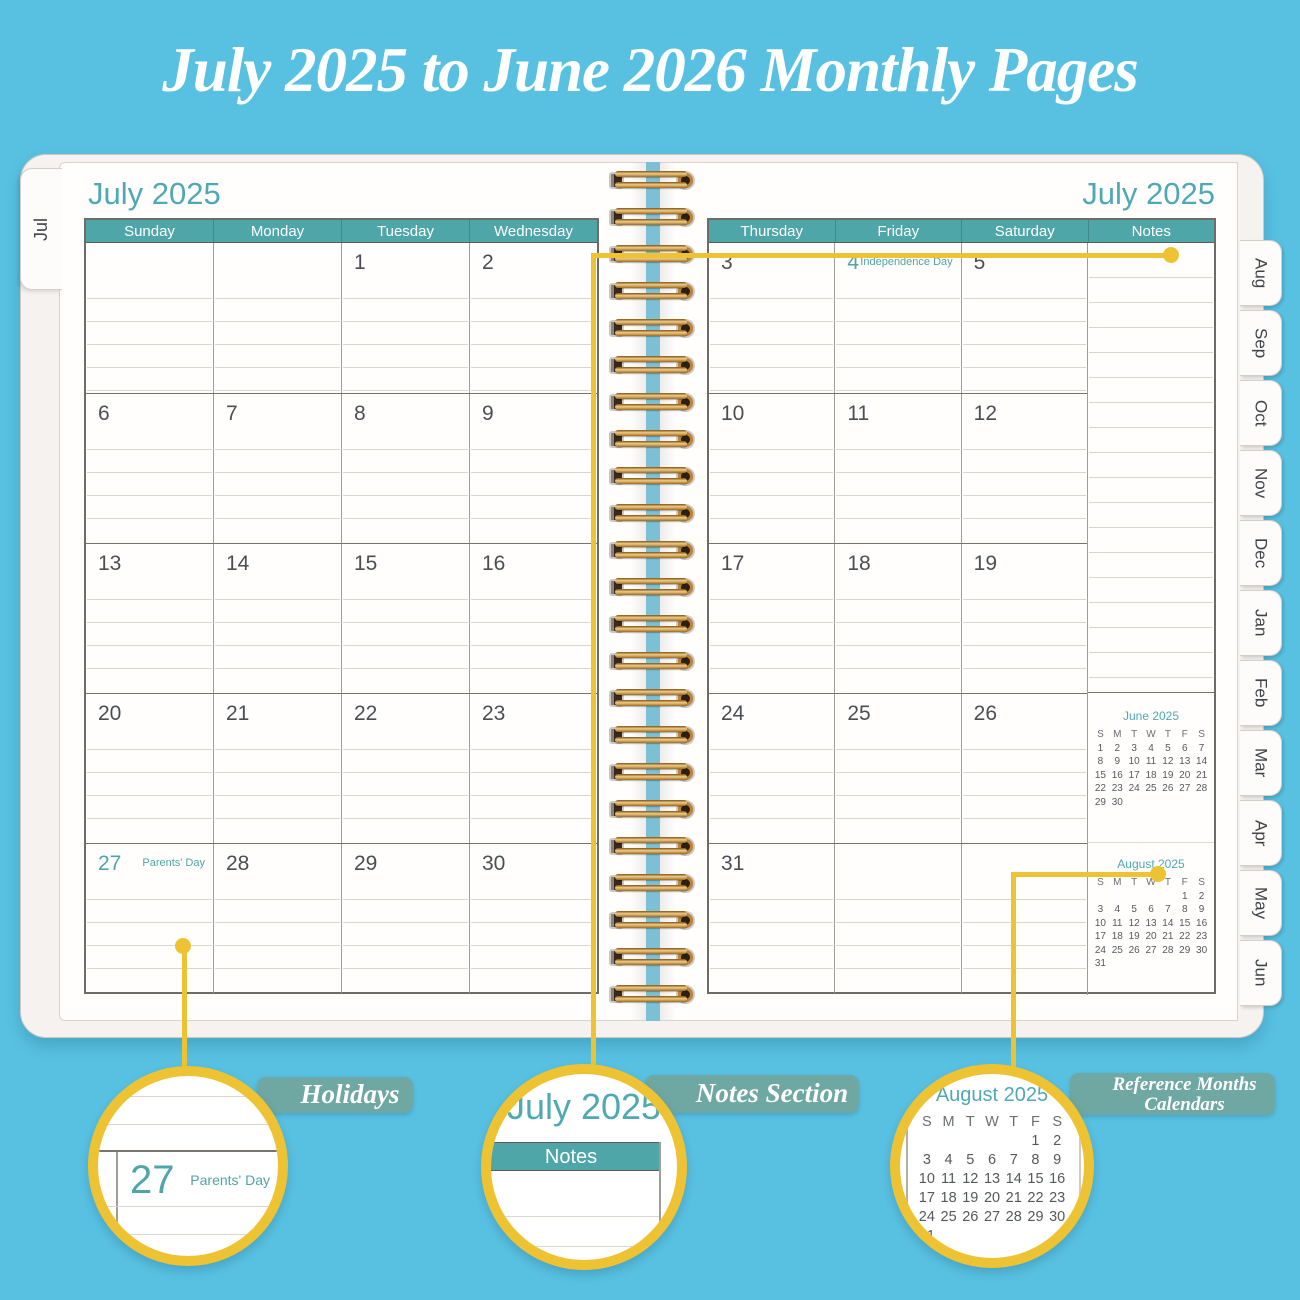 The height and width of the screenshot is (1300, 1300). Describe the element at coordinates (494, 863) in the screenshot. I see `date-number: 30` at that location.